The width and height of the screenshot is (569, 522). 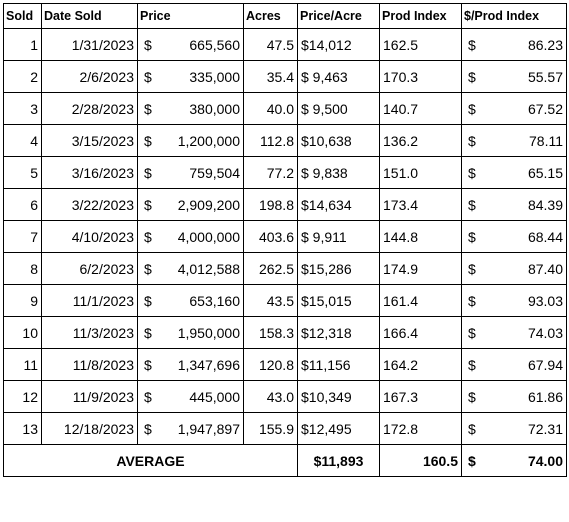 I want to click on cell-dollar-per-prod-index: $65.15, so click(x=514, y=172).